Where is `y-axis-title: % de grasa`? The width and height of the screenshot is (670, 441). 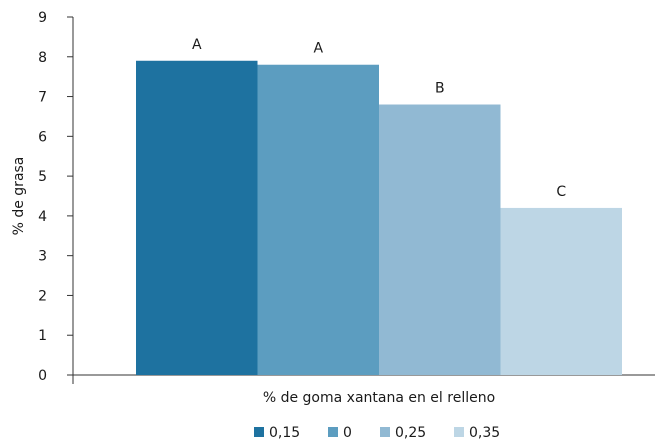 y-axis-title: % de grasa is located at coordinates (19, 196).